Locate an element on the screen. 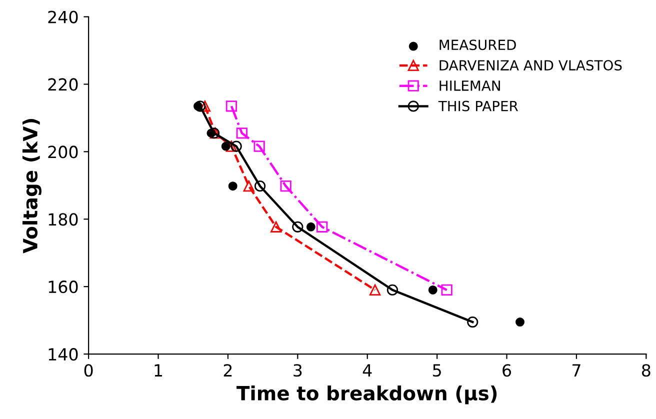  legend-label: DARVENIZA AND VLASTOS is located at coordinates (531, 65).